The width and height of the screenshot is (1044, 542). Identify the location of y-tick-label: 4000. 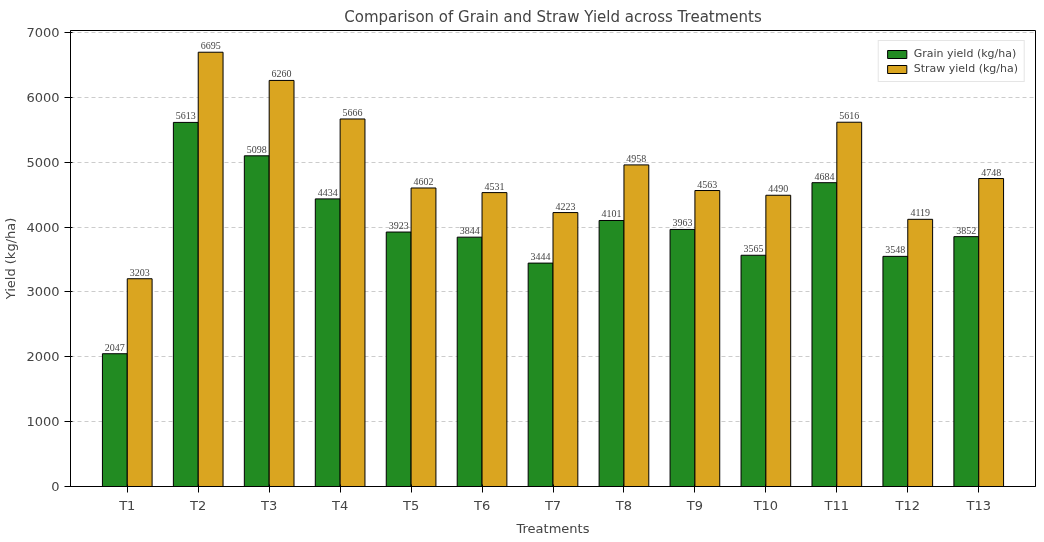
(43, 227).